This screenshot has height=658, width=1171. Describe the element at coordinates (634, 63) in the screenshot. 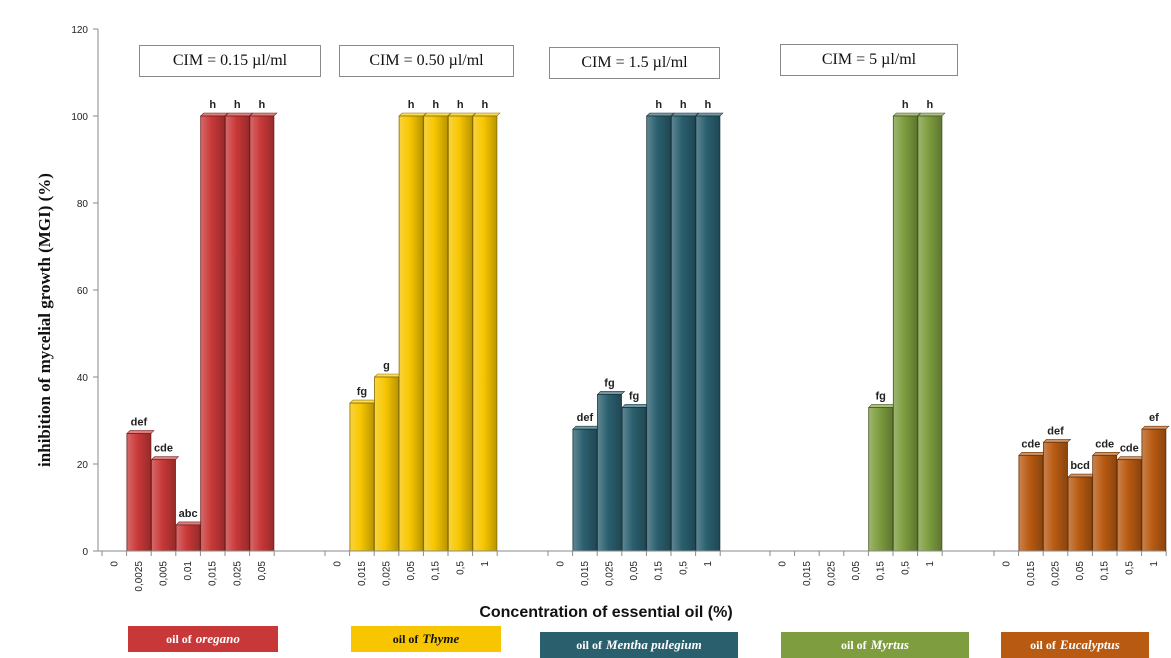

I see `cim-annotation: CIM = 1.5 µl/ml` at that location.